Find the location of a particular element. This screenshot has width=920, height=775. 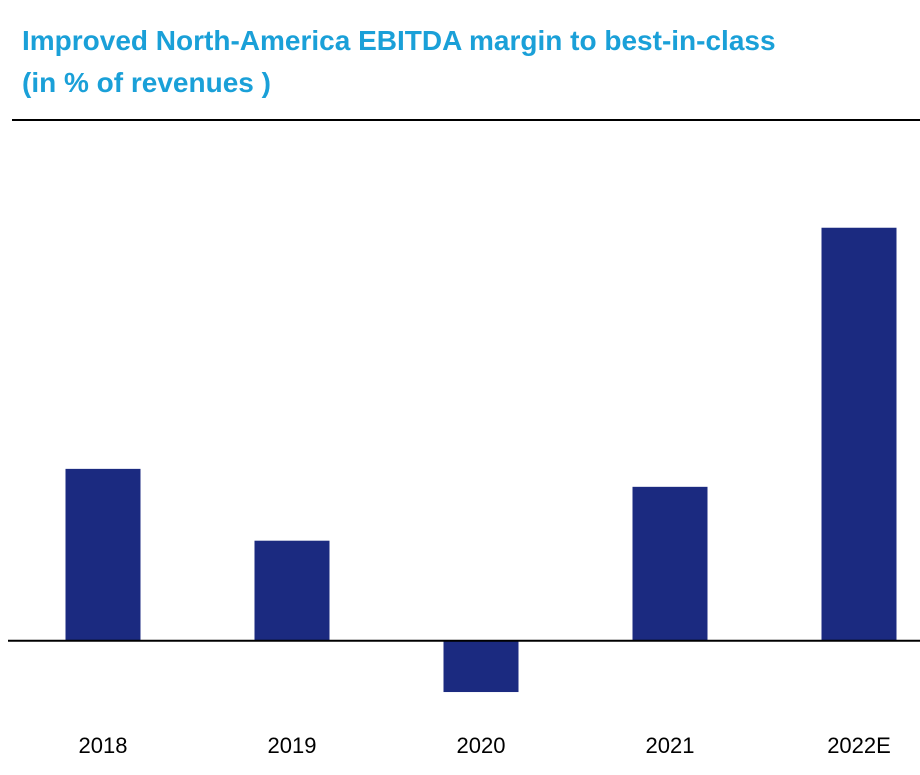

x-tick-label-2019: 2019 is located at coordinates (292, 745).